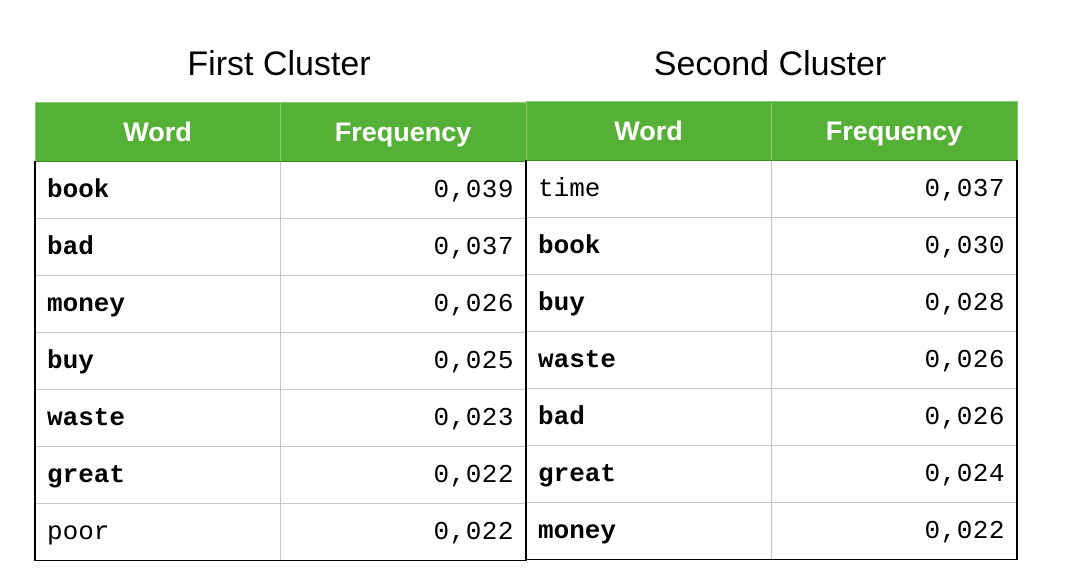  What do you see at coordinates (894, 246) in the screenshot?
I see `frequency-cell: 0,030` at bounding box center [894, 246].